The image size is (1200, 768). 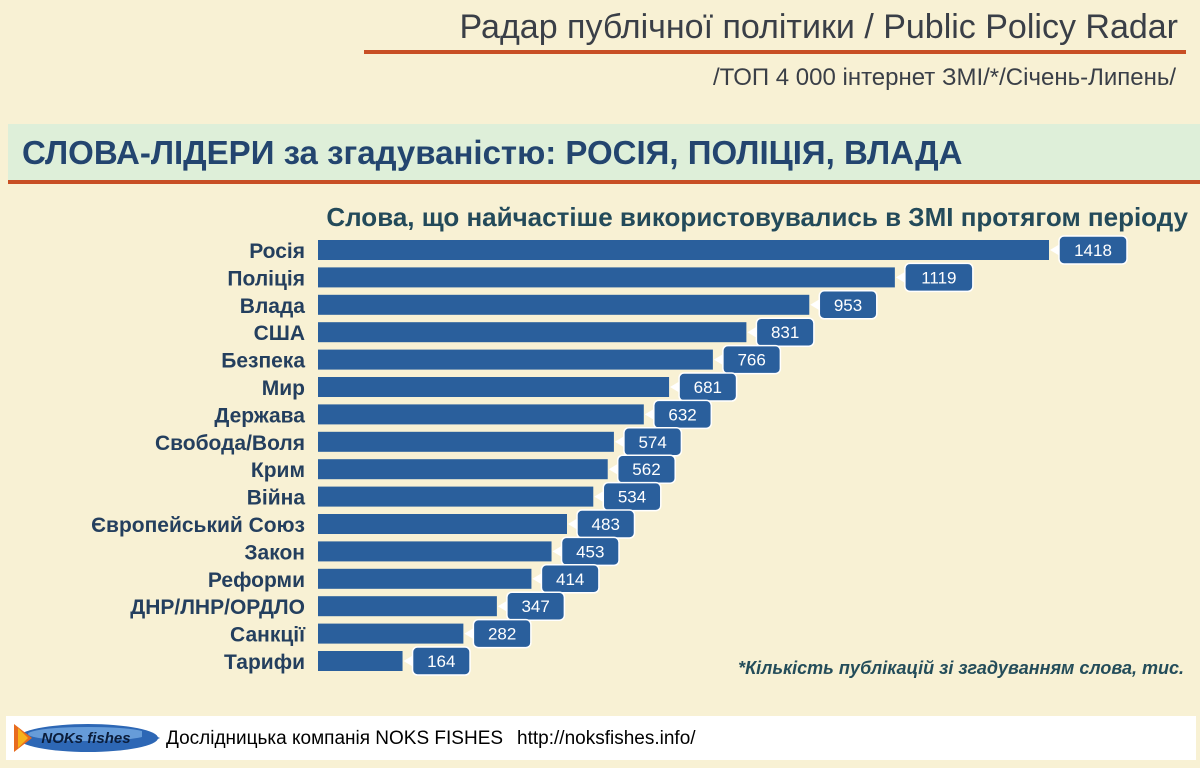 I want to click on value-label: 953, so click(x=848, y=305).